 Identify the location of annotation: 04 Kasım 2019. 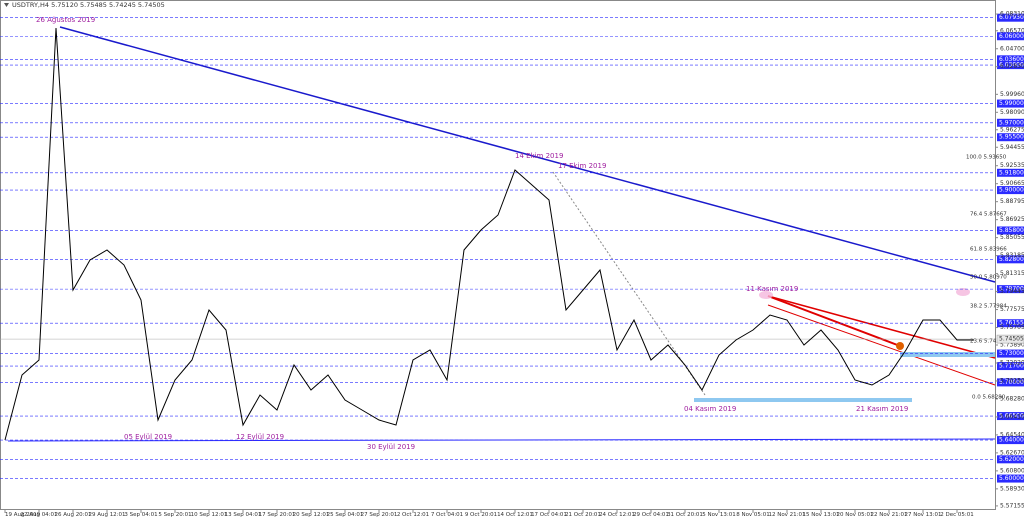
(710, 409).